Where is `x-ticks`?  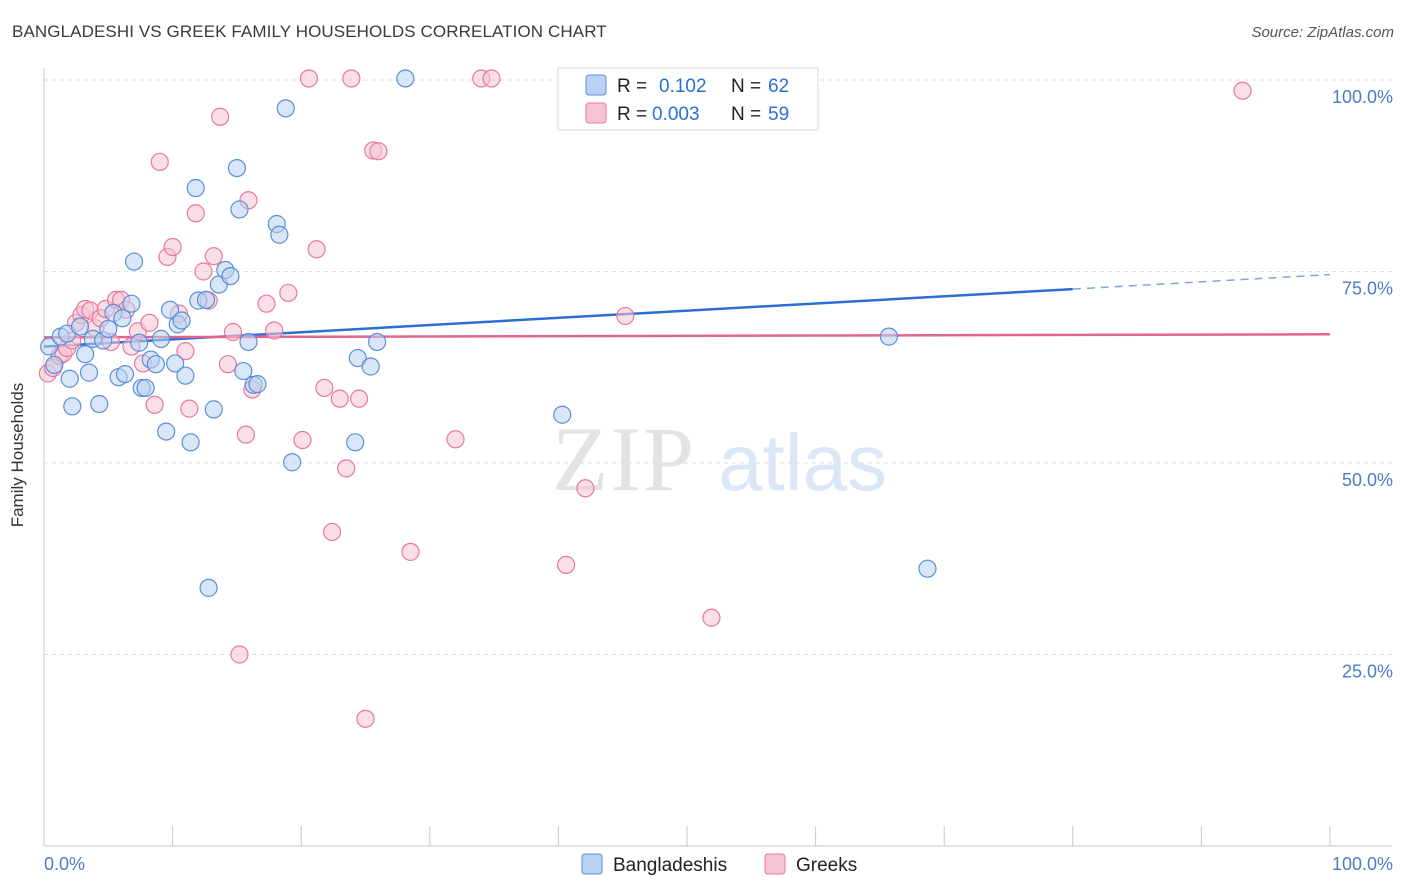 x-ticks is located at coordinates (687, 836).